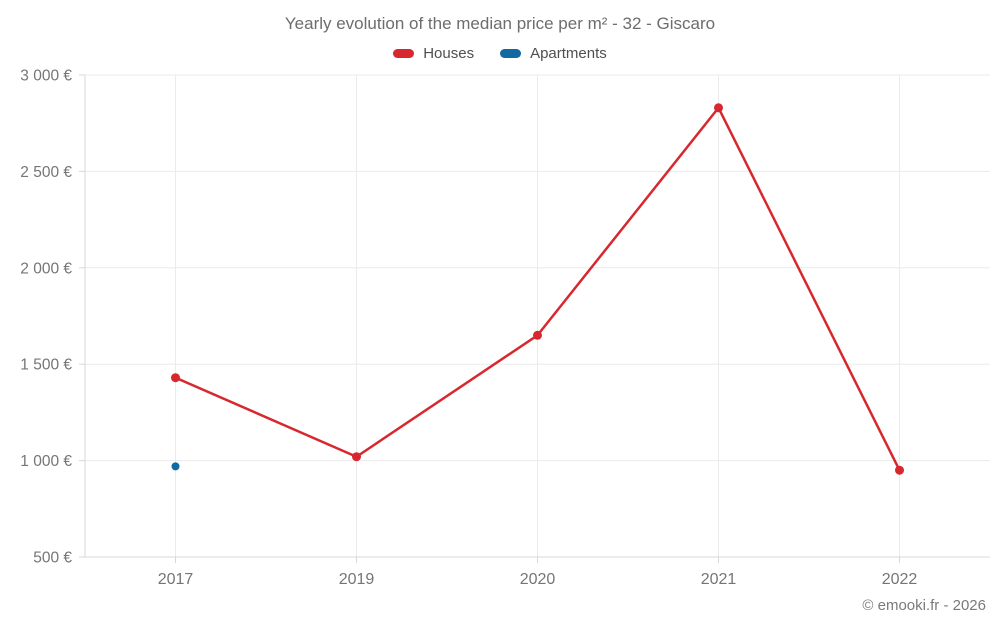  I want to click on series-apartments, so click(175, 466).